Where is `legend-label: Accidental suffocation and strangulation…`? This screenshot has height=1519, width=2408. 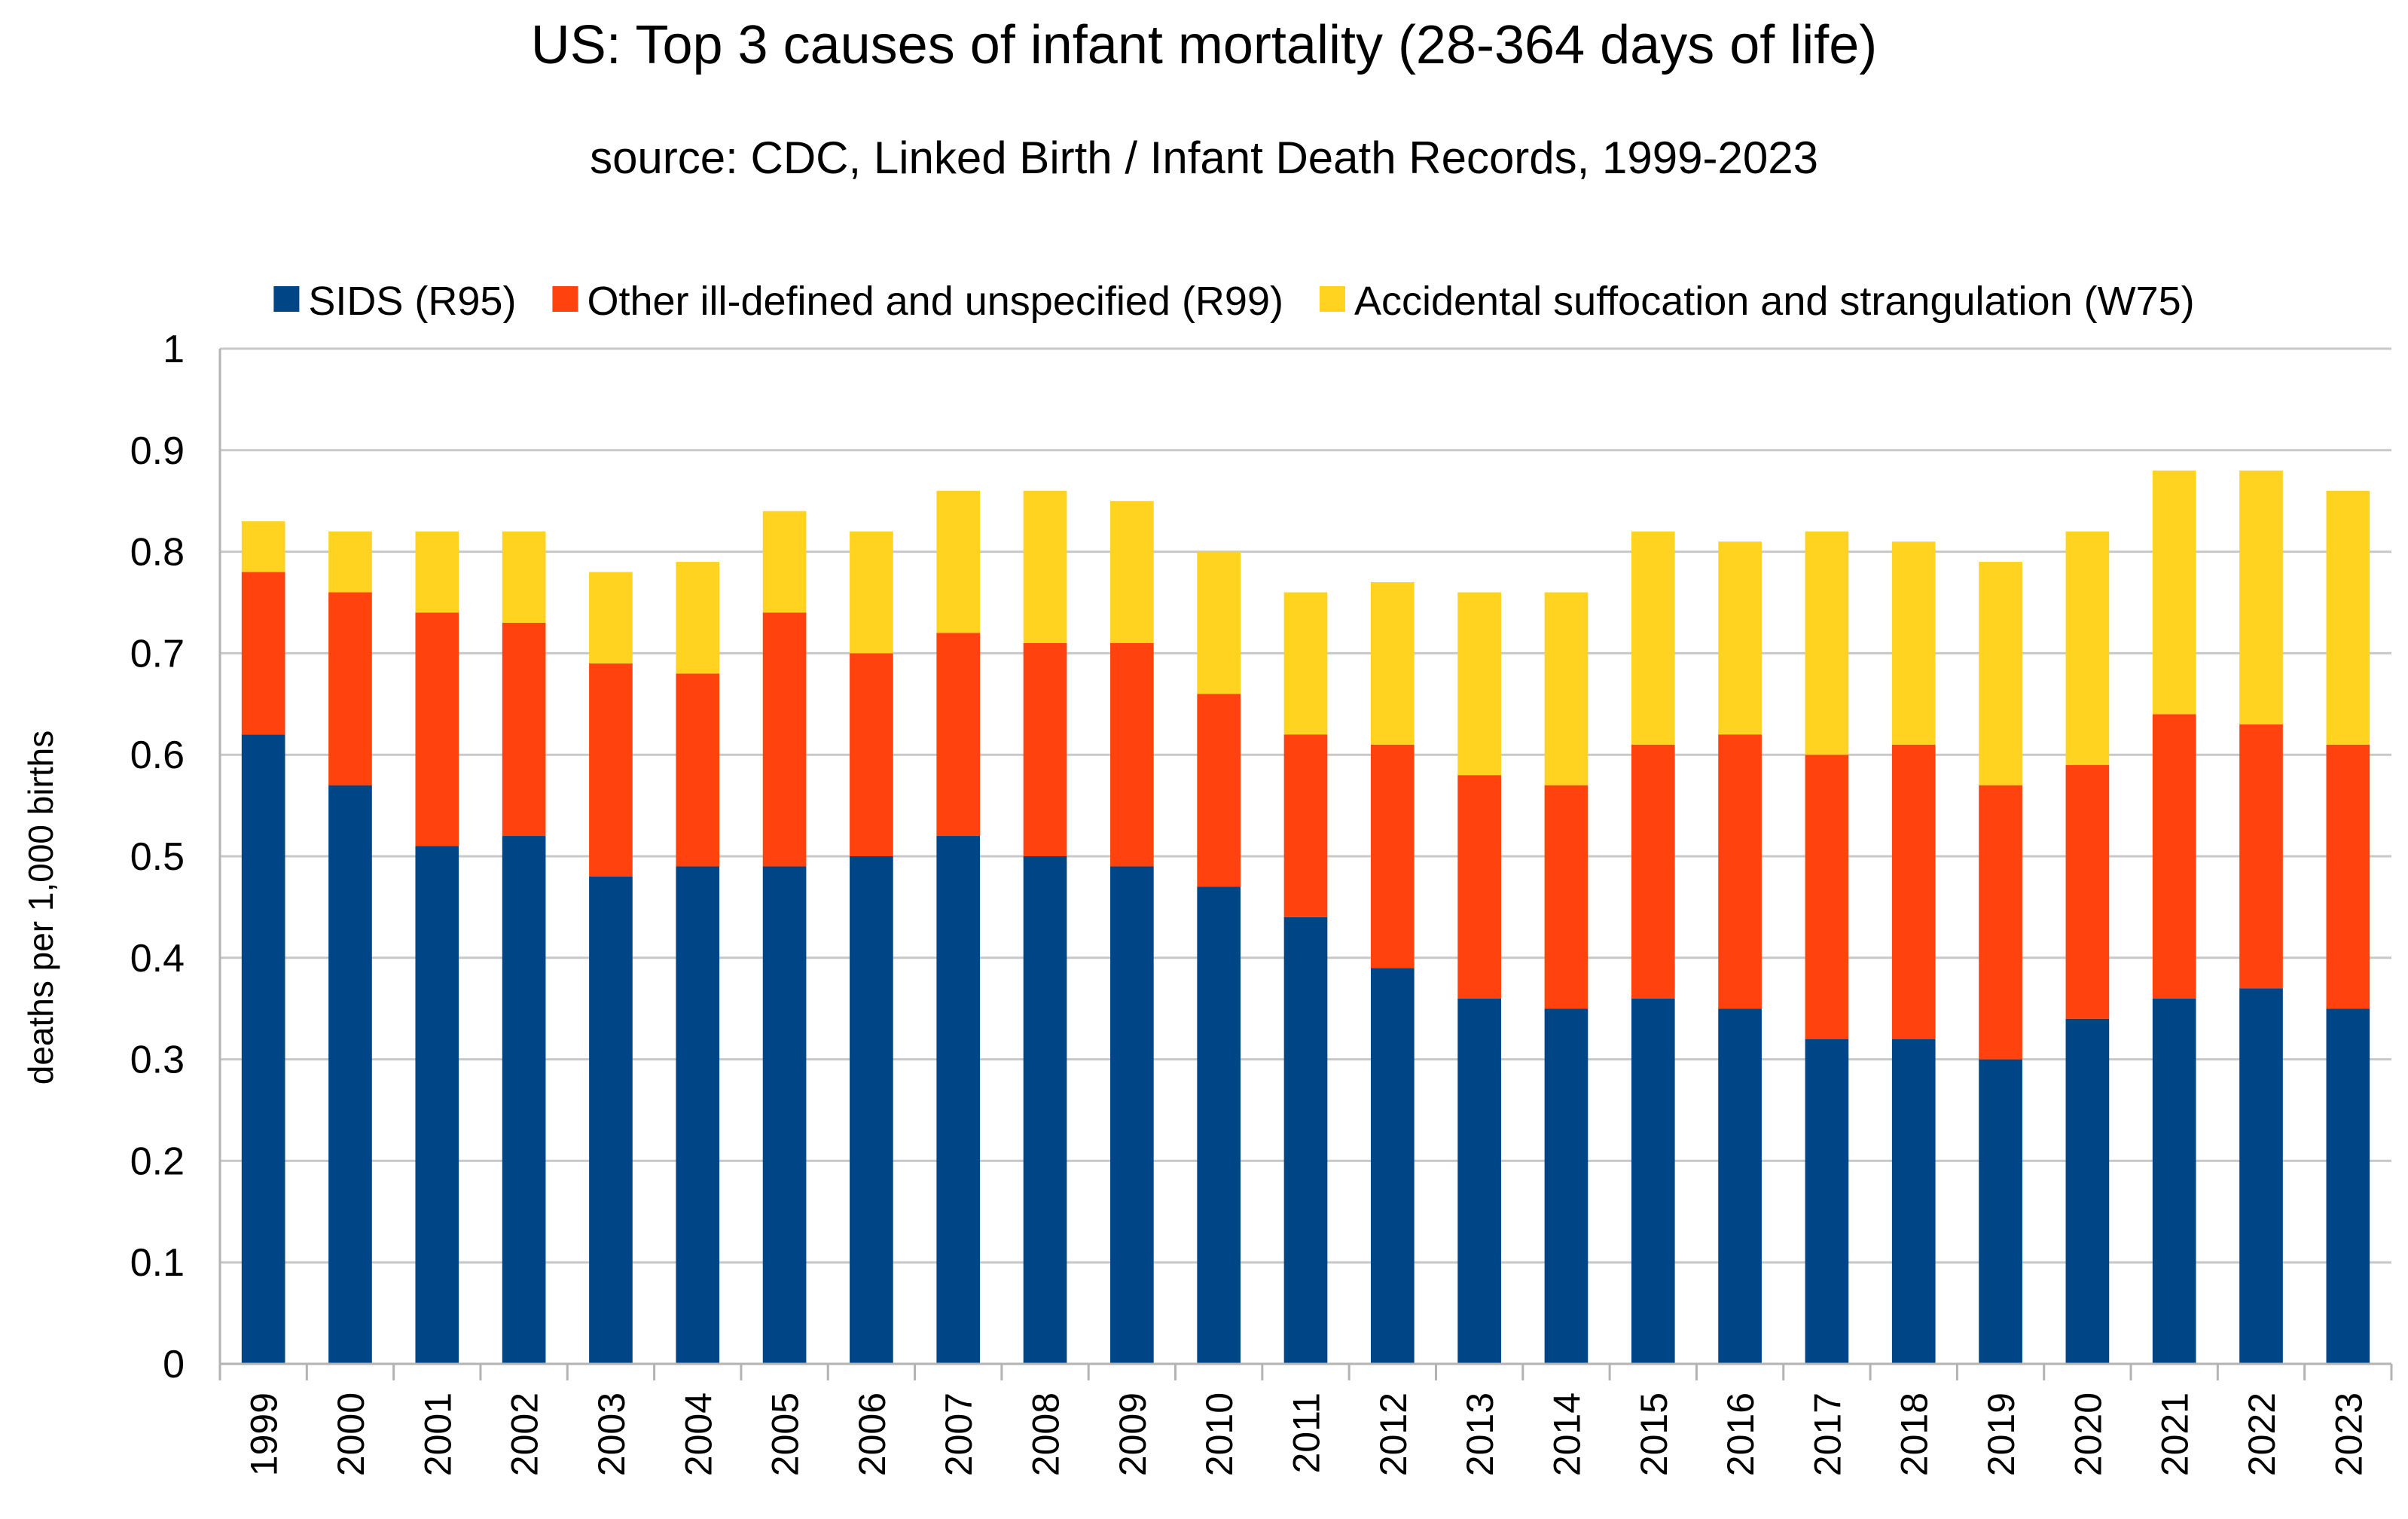
legend-label: Accidental suffocation and strangulation… is located at coordinates (1774, 301).